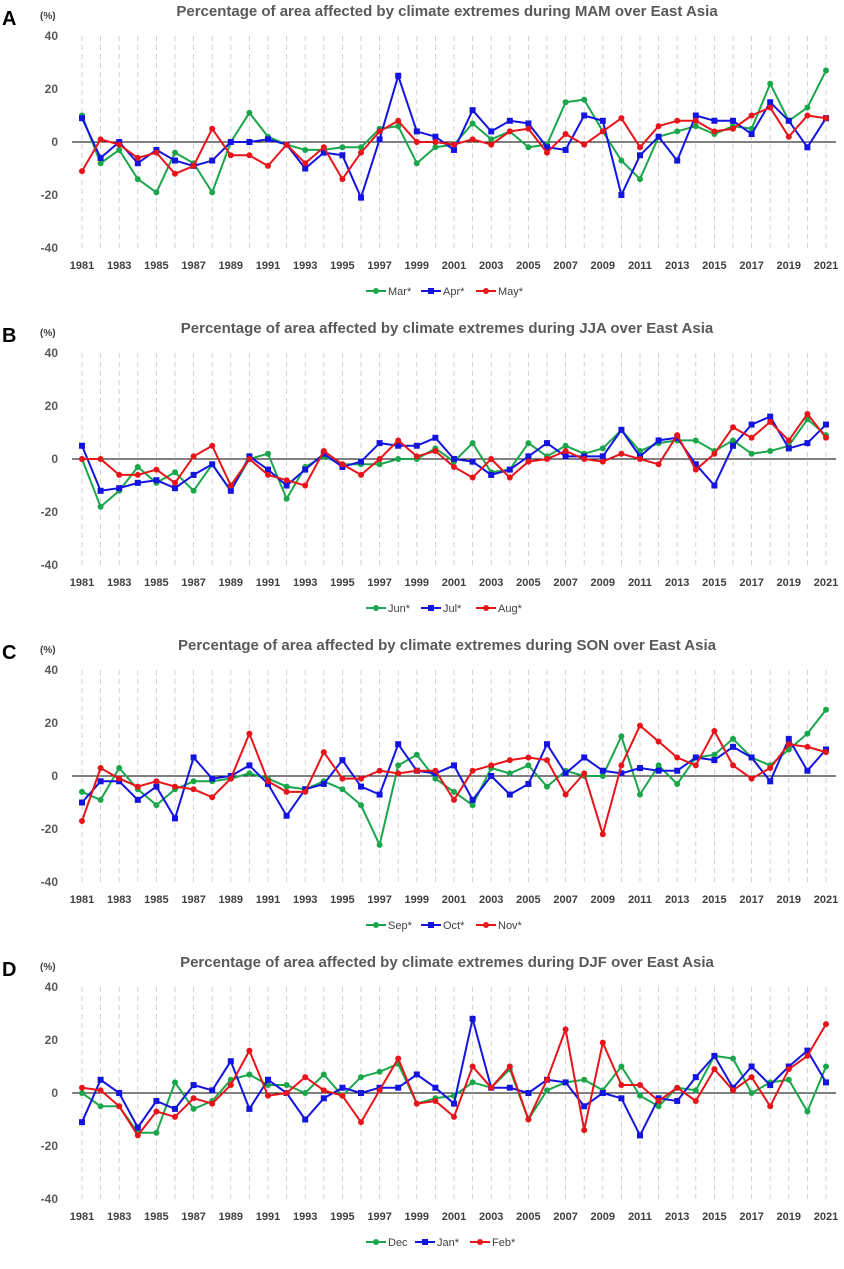 This screenshot has width=844, height=1269. What do you see at coordinates (677, 1217) in the screenshot?
I see `x-tick-label: 2013` at bounding box center [677, 1217].